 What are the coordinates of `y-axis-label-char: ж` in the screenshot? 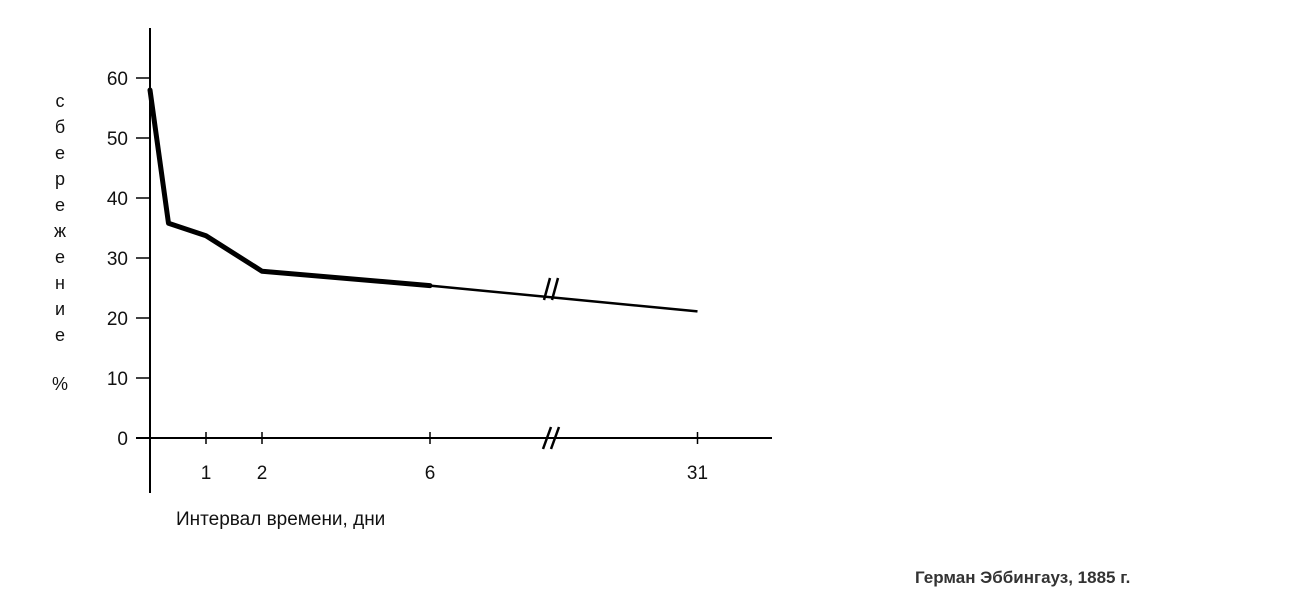 It's located at (60, 231).